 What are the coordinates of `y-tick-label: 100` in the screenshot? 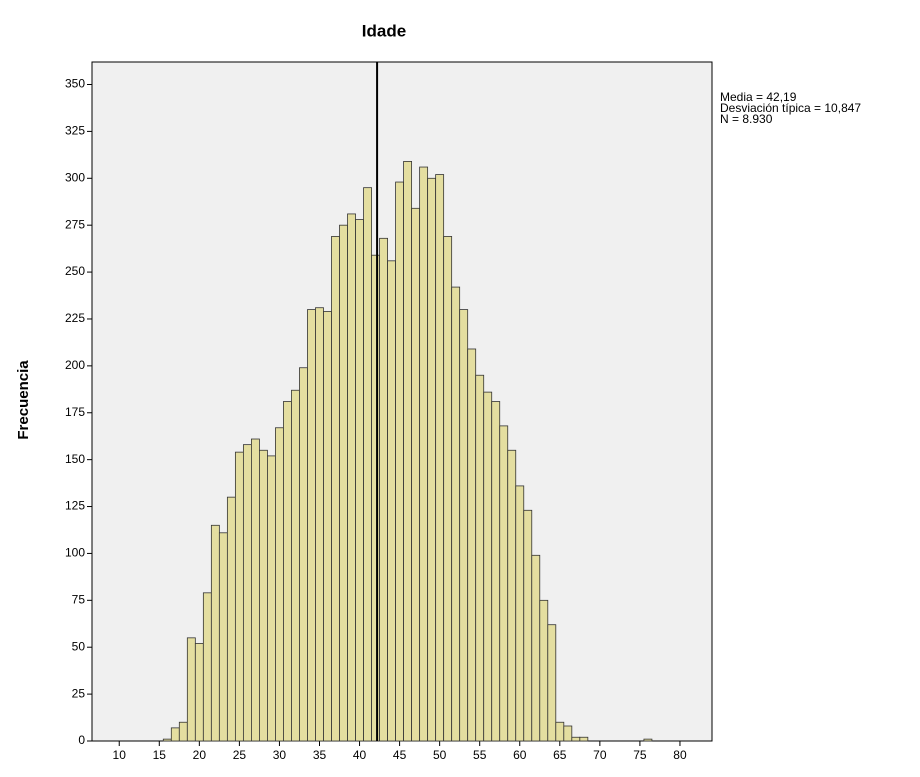 It's located at (75, 553).